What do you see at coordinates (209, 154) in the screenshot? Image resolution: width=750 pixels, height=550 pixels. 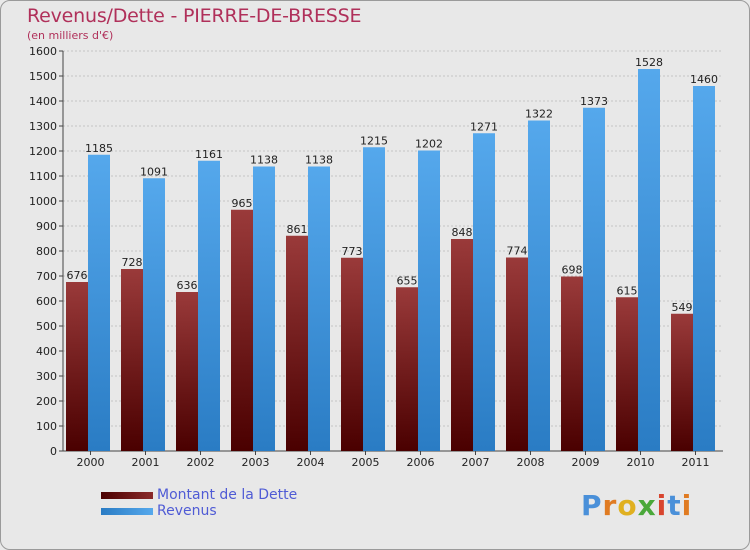 I see `data-label-revenus: 1161` at bounding box center [209, 154].